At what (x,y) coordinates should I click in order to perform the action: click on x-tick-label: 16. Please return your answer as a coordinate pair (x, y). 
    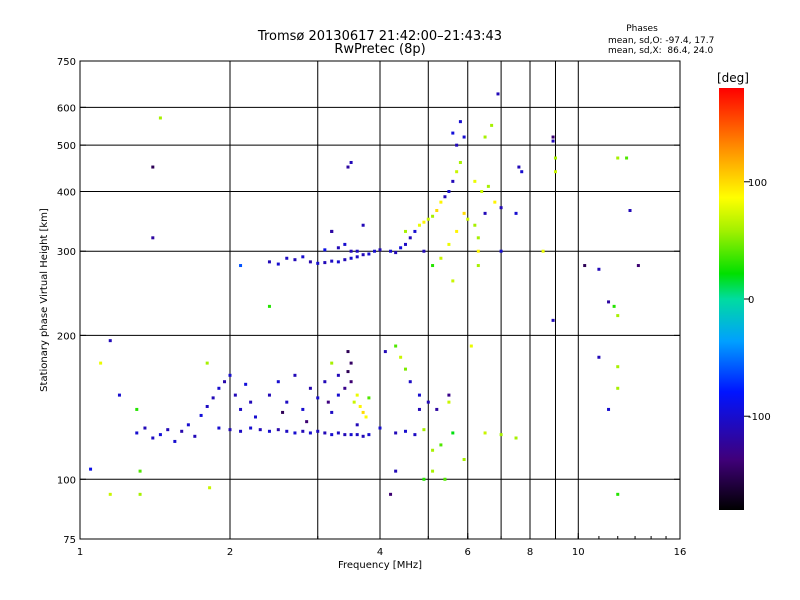
    Looking at the image, I should click on (680, 552).